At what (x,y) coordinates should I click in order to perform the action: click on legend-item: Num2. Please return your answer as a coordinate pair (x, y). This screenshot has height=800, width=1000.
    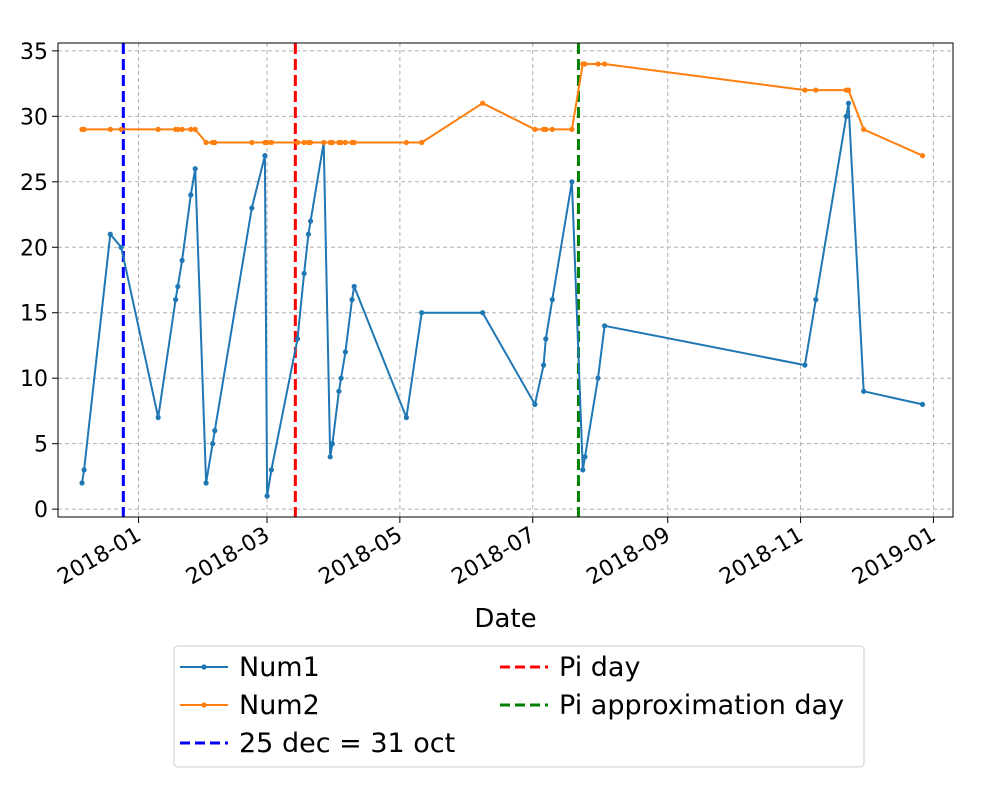
    Looking at the image, I should click on (250, 705).